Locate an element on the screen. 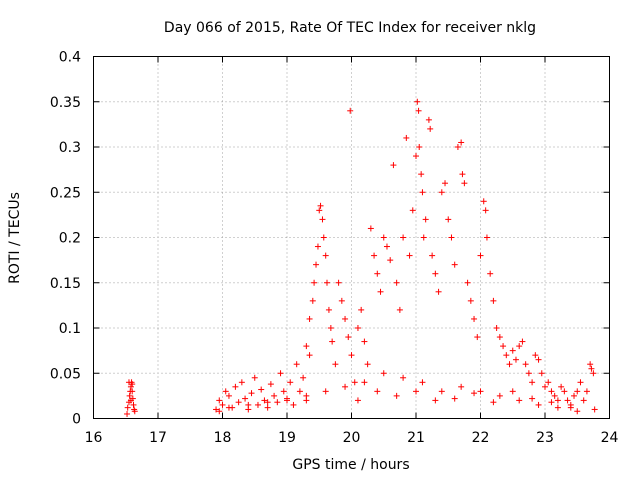  y-tick-label: 0.15 is located at coordinates (65, 284).